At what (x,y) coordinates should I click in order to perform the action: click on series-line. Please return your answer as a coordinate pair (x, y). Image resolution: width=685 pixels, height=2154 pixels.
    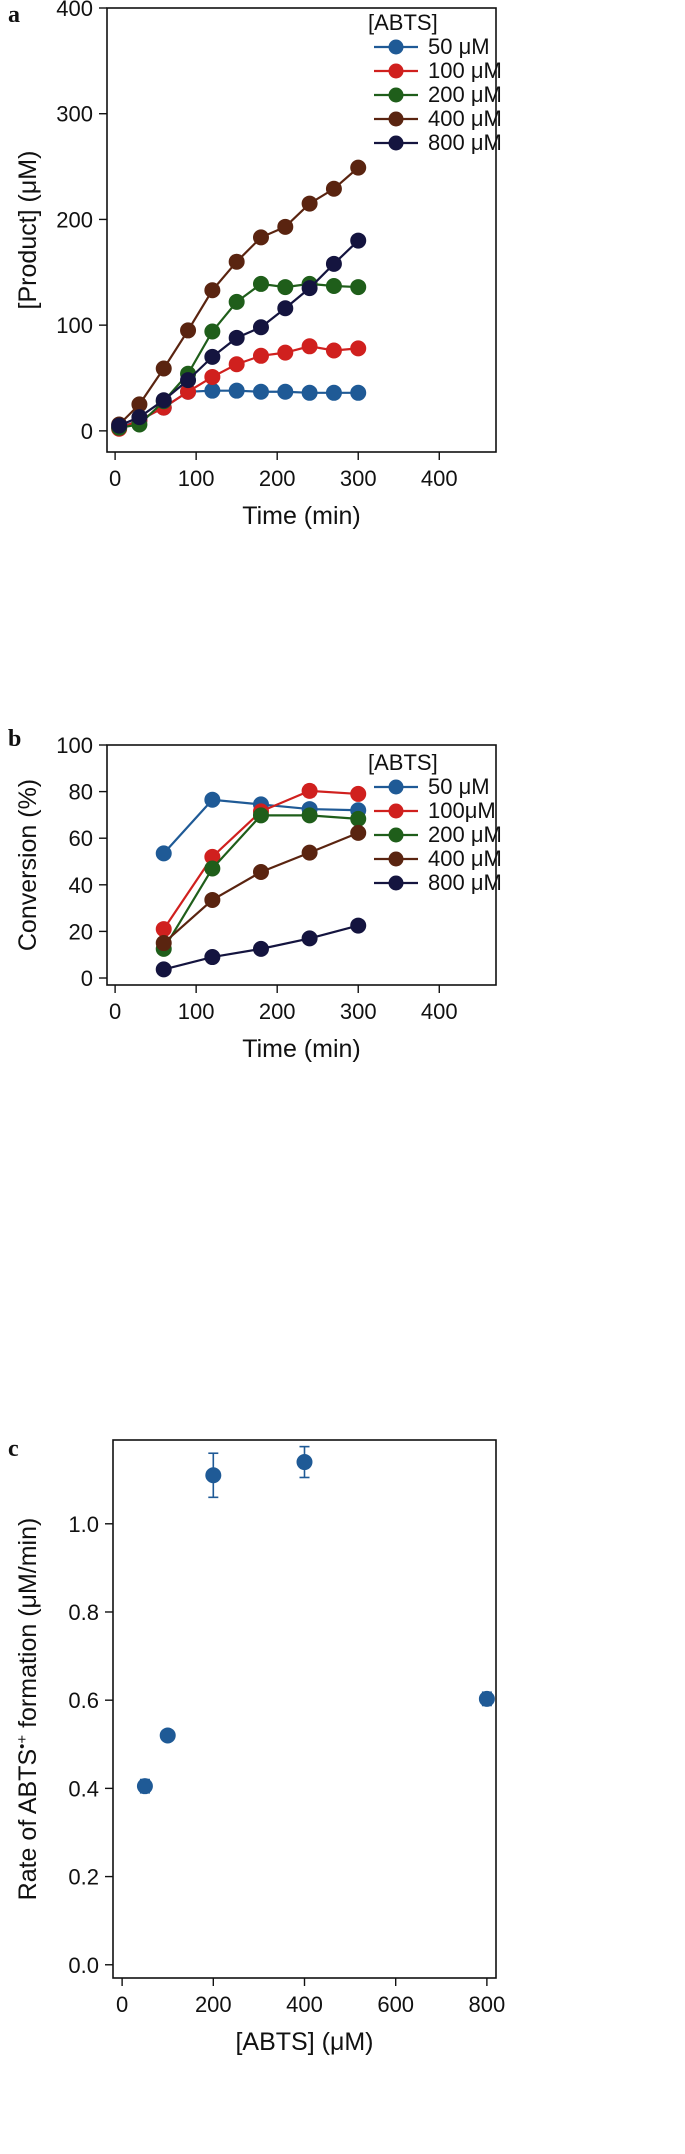
    Looking at the image, I should click on (260, 882).